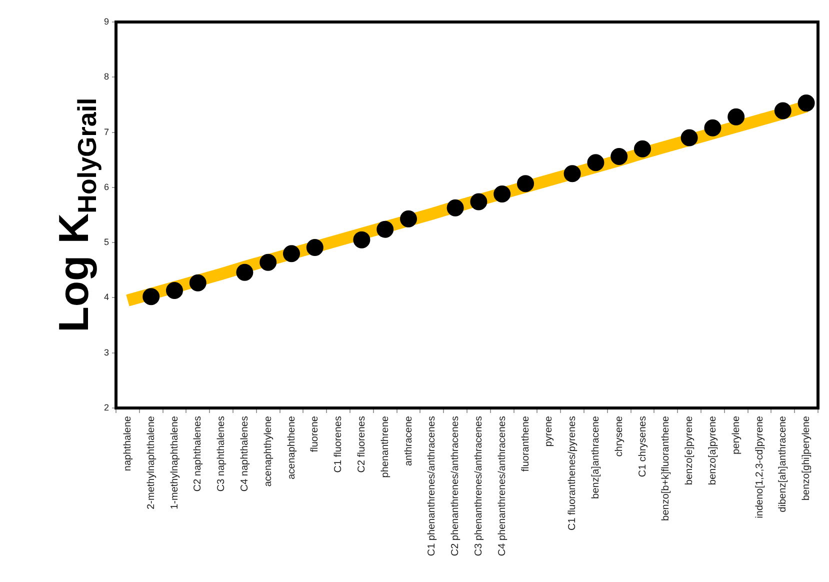 This screenshot has width=829, height=582. What do you see at coordinates (526, 444) in the screenshot?
I see `x-tick-label: fluoranthene` at bounding box center [526, 444].